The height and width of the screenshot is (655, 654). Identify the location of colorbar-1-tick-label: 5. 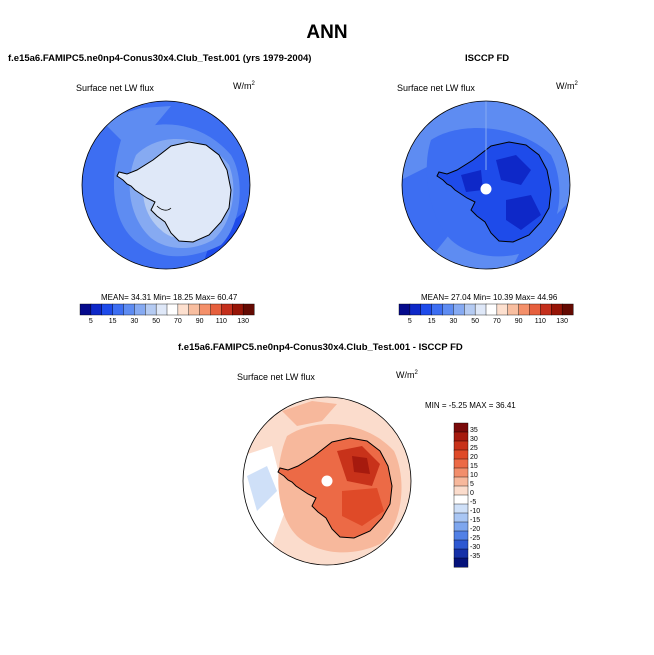
(90, 321).